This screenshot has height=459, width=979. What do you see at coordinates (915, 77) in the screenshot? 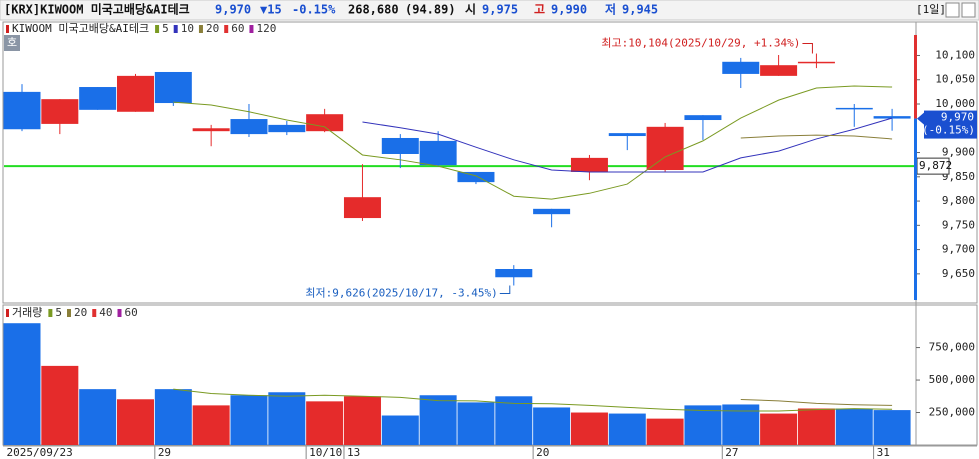
I see `price-indicator-up` at bounding box center [915, 77].